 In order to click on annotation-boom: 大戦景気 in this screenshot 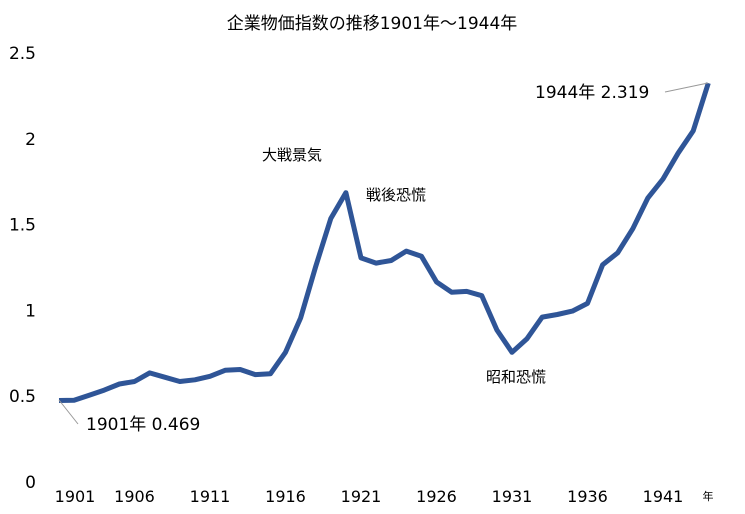, I will do `click(292, 155)`.